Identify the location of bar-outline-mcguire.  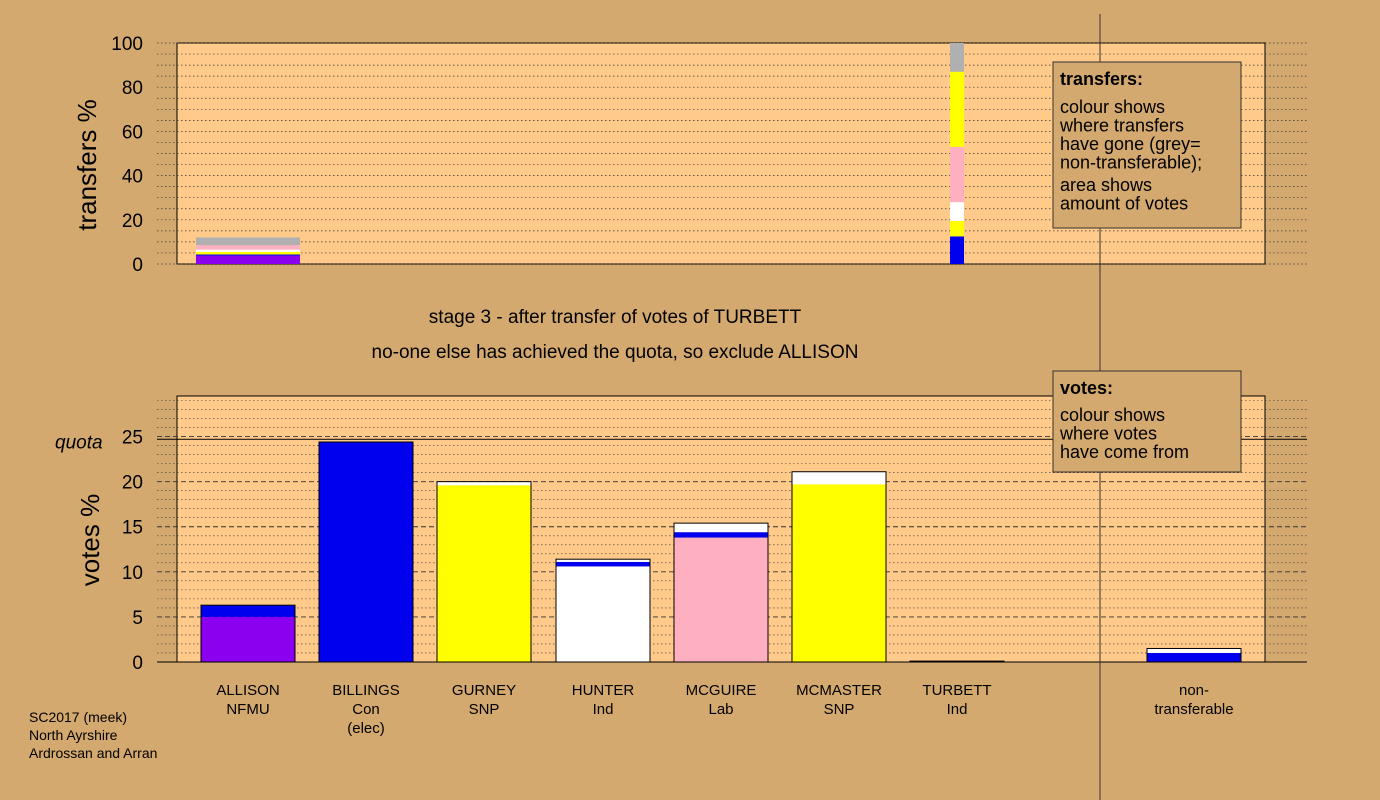
(721, 592).